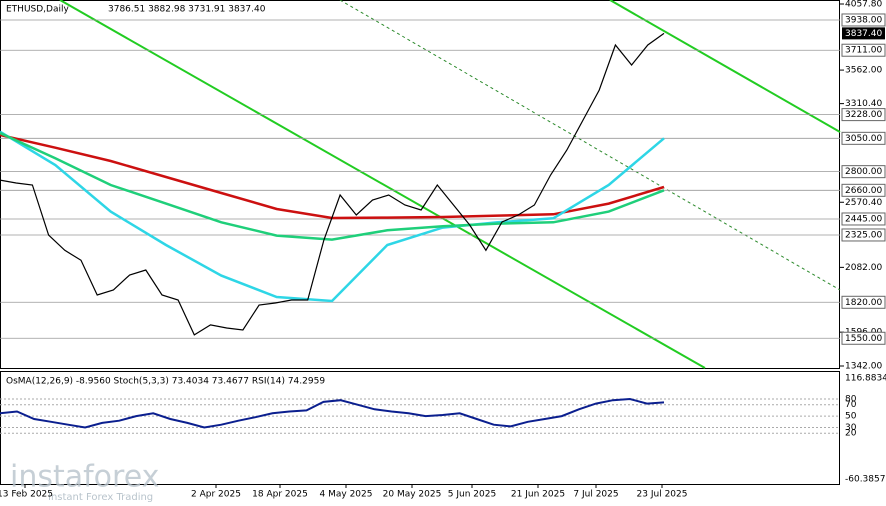 Image resolution: width=886 pixels, height=506 pixels. I want to click on level-label: 2325.00, so click(863, 235).